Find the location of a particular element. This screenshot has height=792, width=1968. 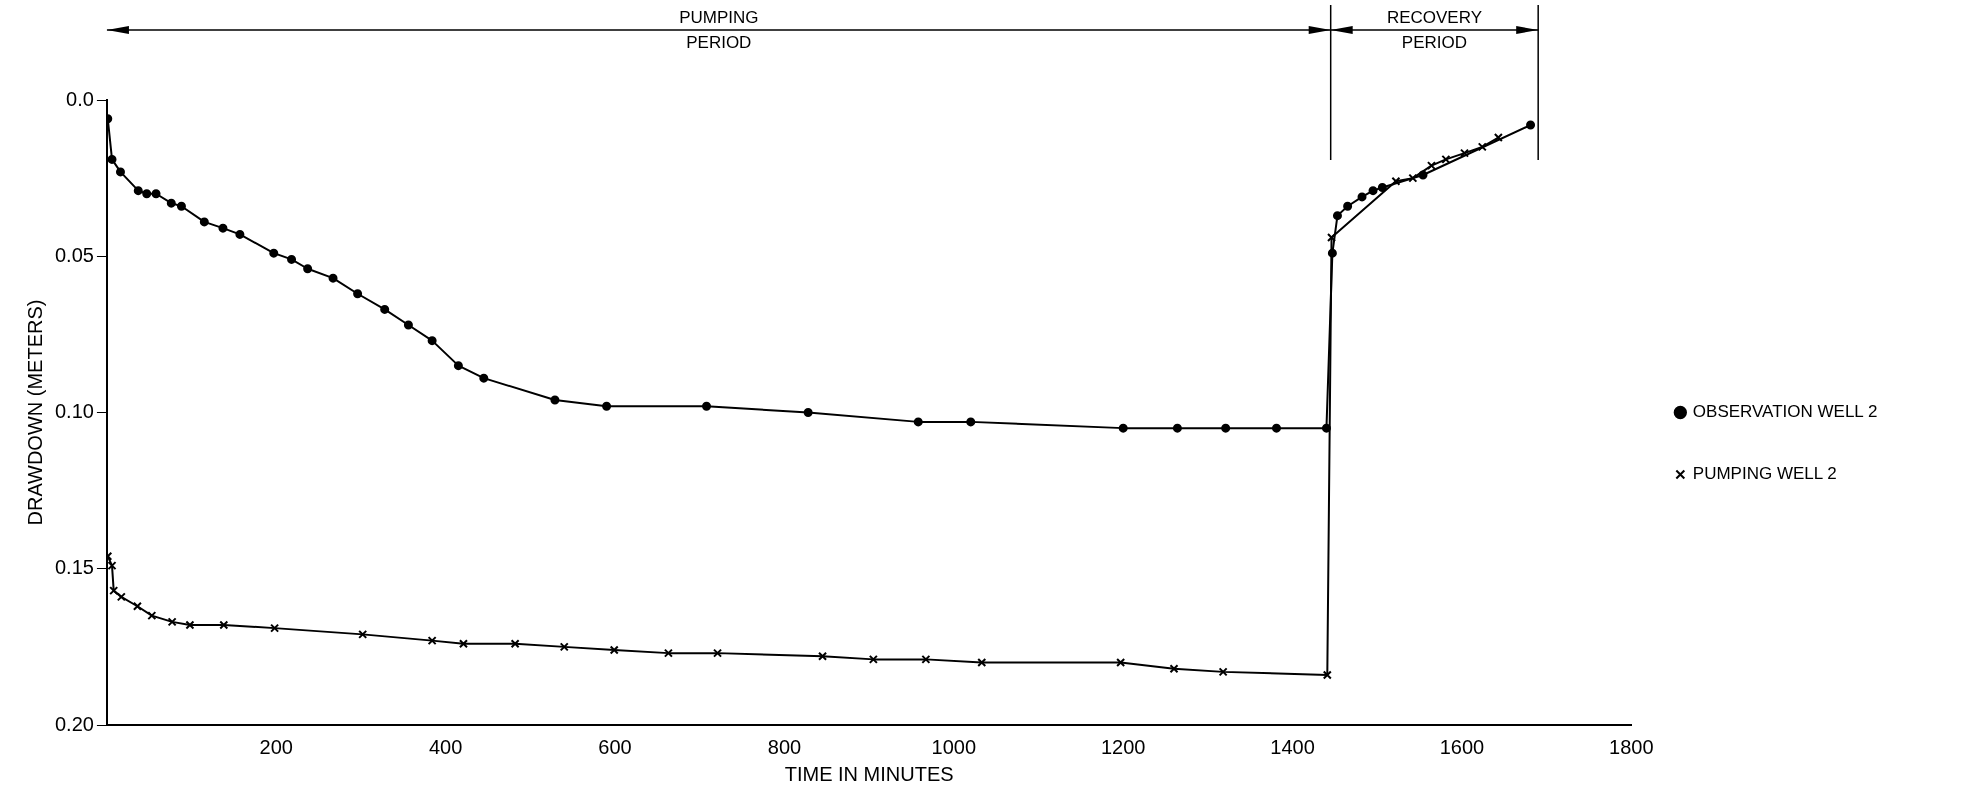

x-tick-label: 1400 is located at coordinates (1292, 746).